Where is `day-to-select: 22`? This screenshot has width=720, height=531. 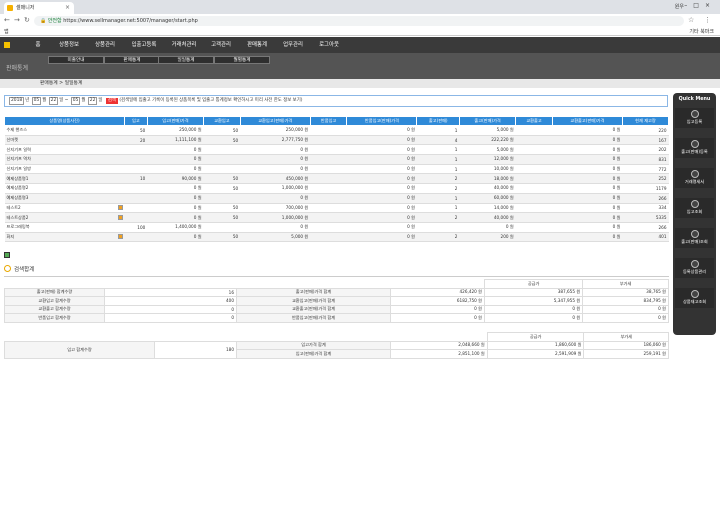 day-to-select: 22 is located at coordinates (92, 101).